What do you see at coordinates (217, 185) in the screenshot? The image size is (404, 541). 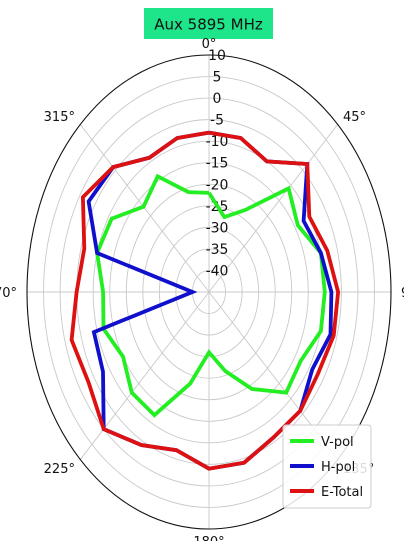 I see `r-tick-label: -20` at bounding box center [217, 185].